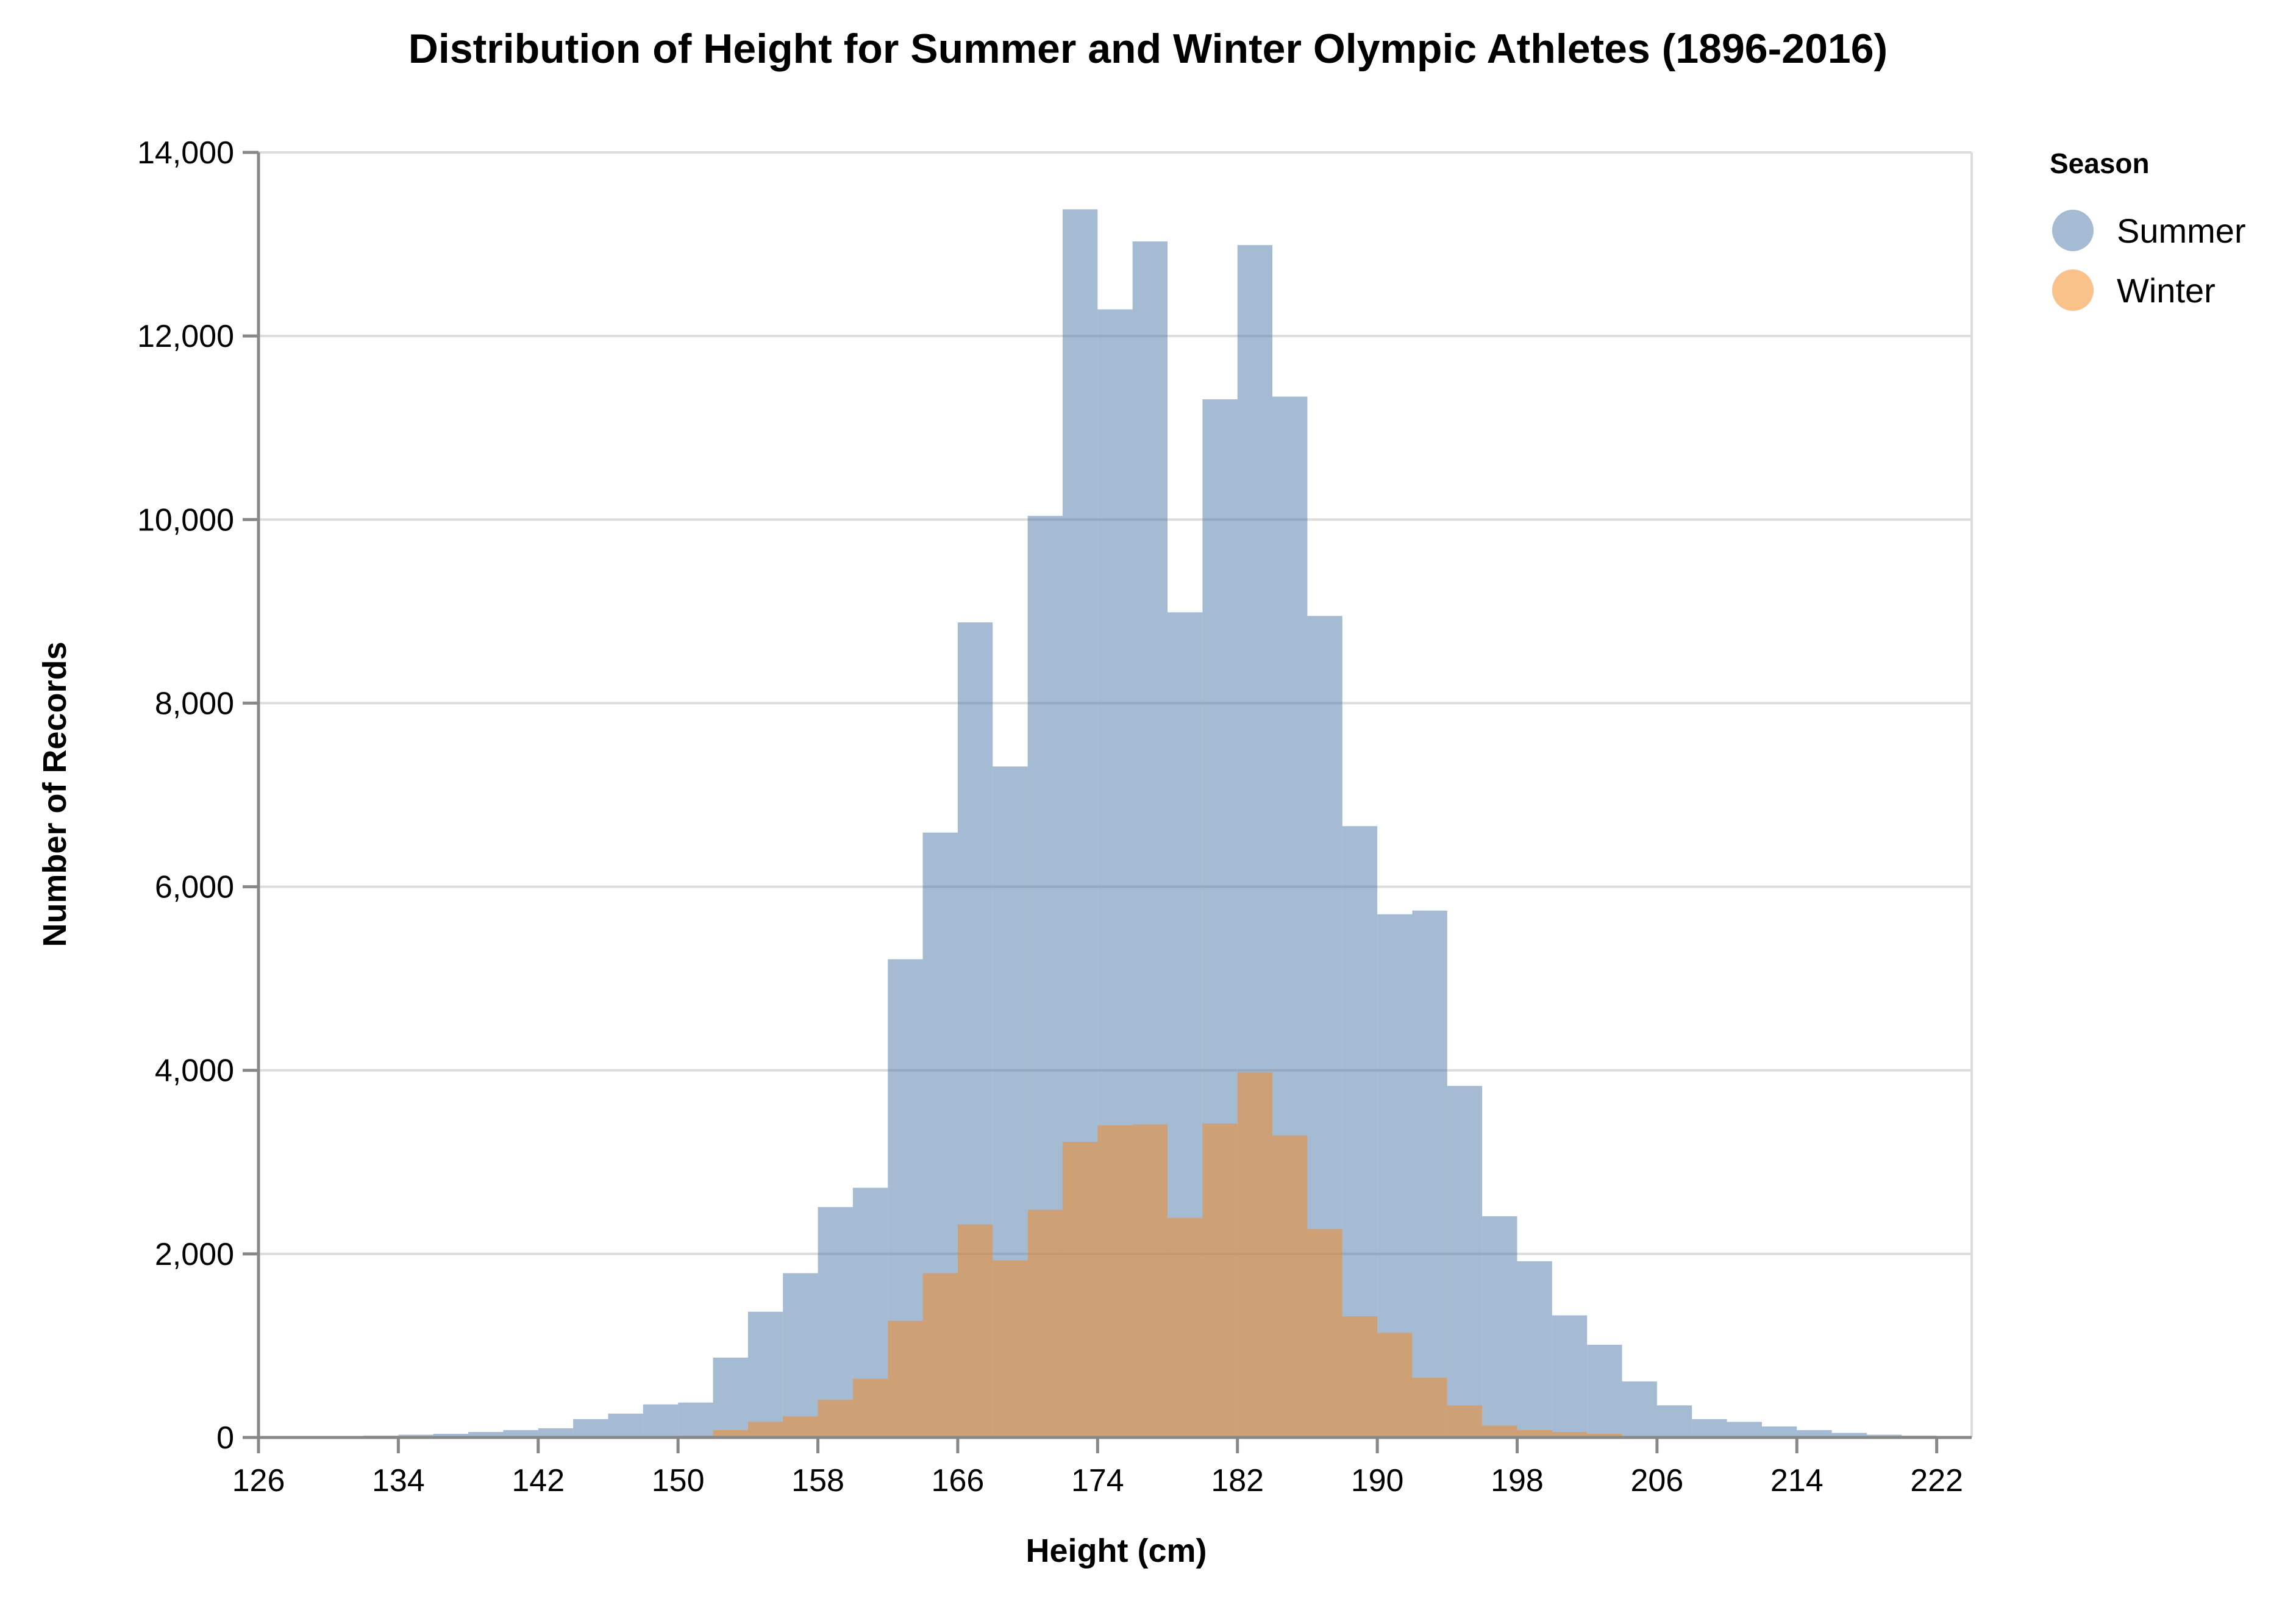  What do you see at coordinates (194, 1071) in the screenshot?
I see `y-tick-label: 4,000` at bounding box center [194, 1071].